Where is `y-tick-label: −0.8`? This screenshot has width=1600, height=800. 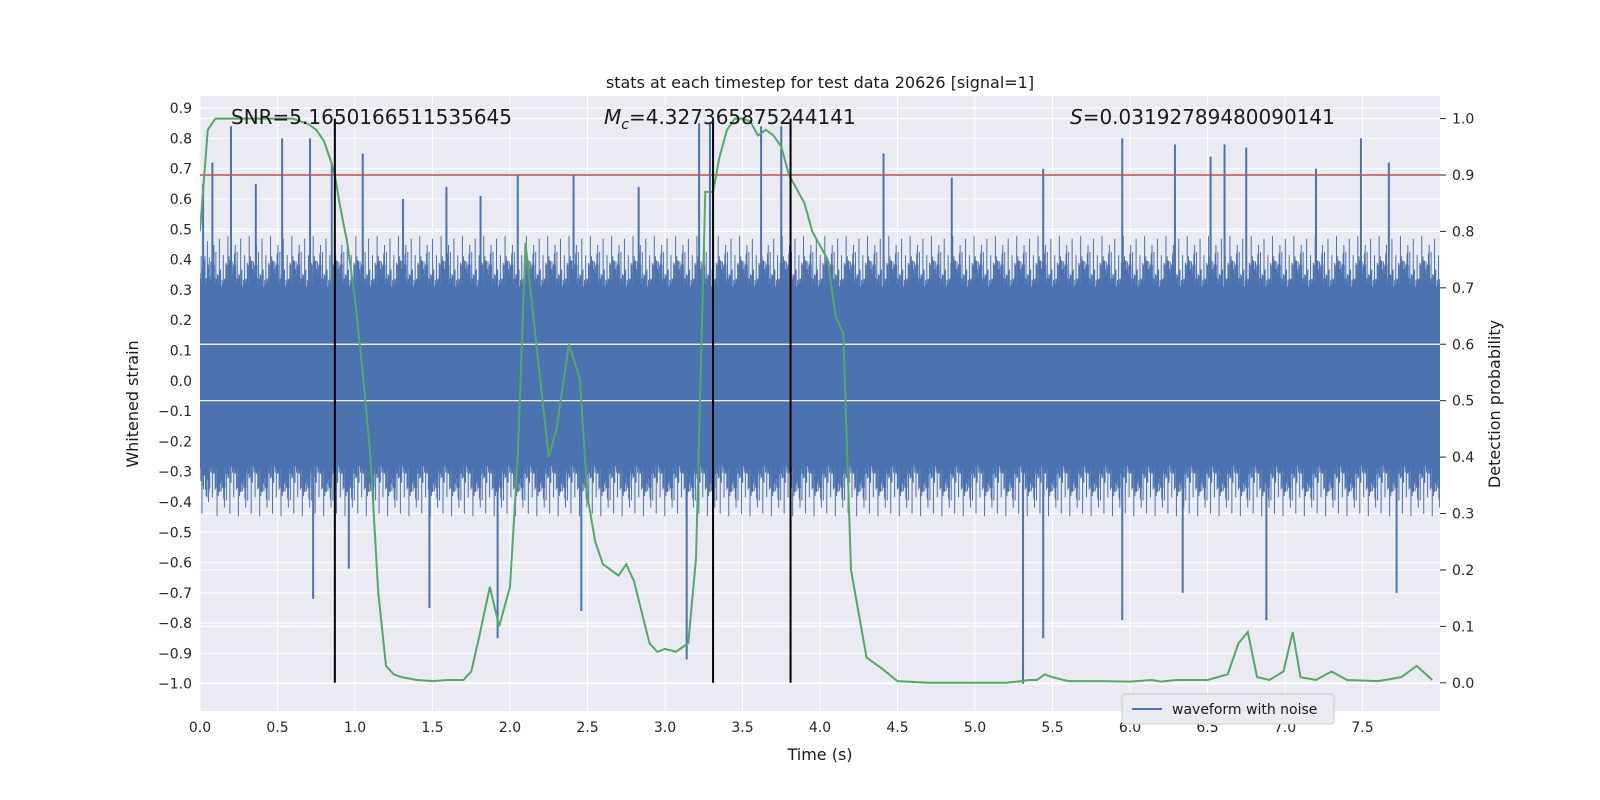 y-tick-label: −0.8 is located at coordinates (175, 624).